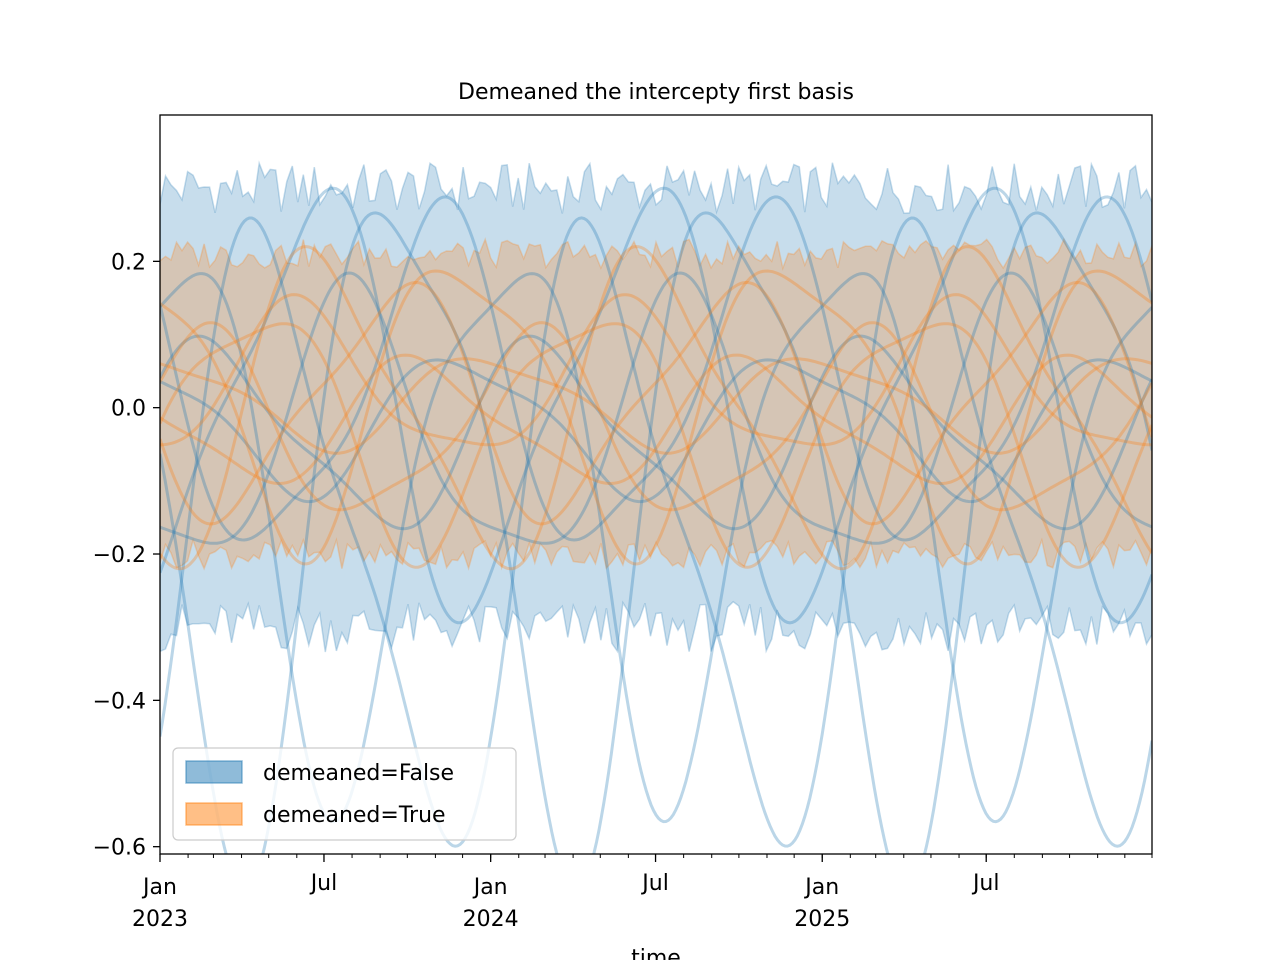  Describe the element at coordinates (656, 953) in the screenshot. I see `x-axis-label: time` at that location.